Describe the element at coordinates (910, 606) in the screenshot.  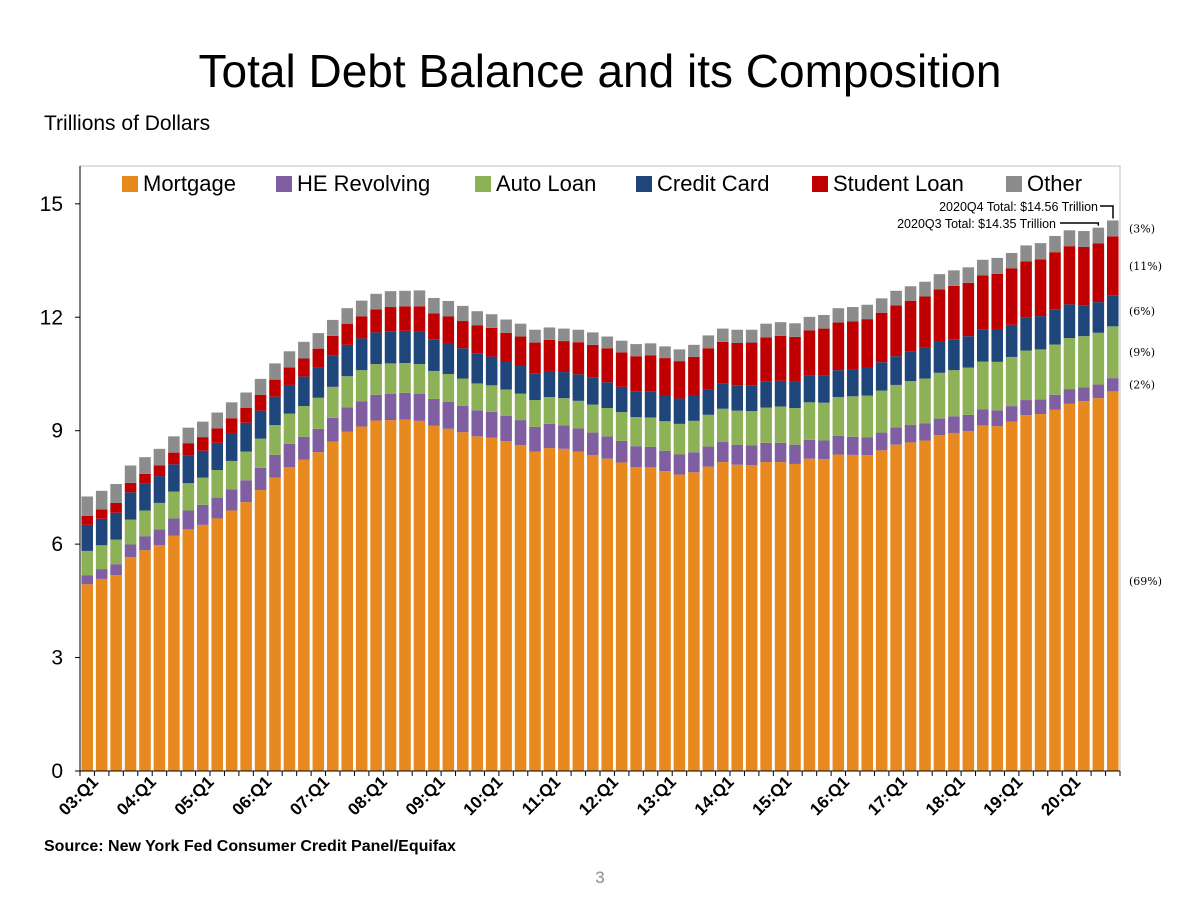
I see `bar-segment-mortgage-17Q2` at that location.